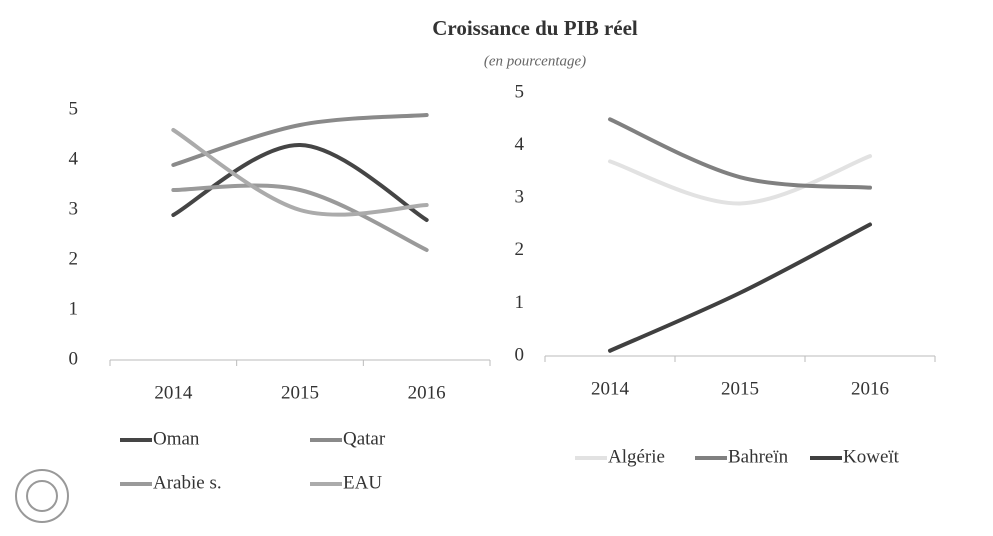 Image resolution: width=993 pixels, height=536 pixels. Describe the element at coordinates (176, 438) in the screenshot. I see `legend-label: Oman` at that location.